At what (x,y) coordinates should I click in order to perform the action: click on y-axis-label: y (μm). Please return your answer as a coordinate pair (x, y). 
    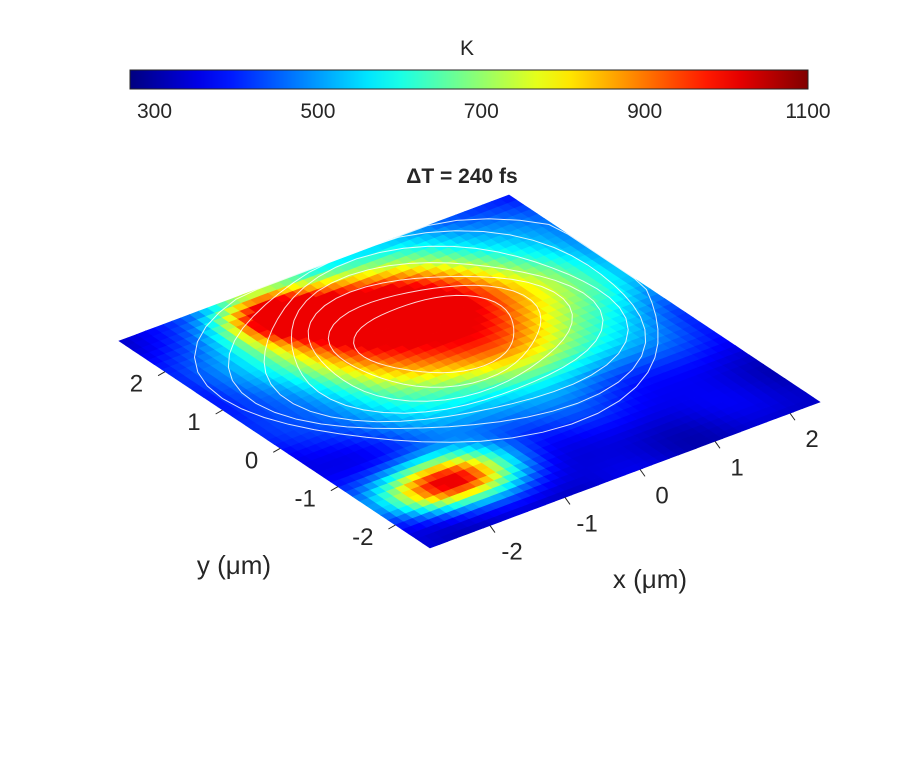
    Looking at the image, I should click on (234, 565).